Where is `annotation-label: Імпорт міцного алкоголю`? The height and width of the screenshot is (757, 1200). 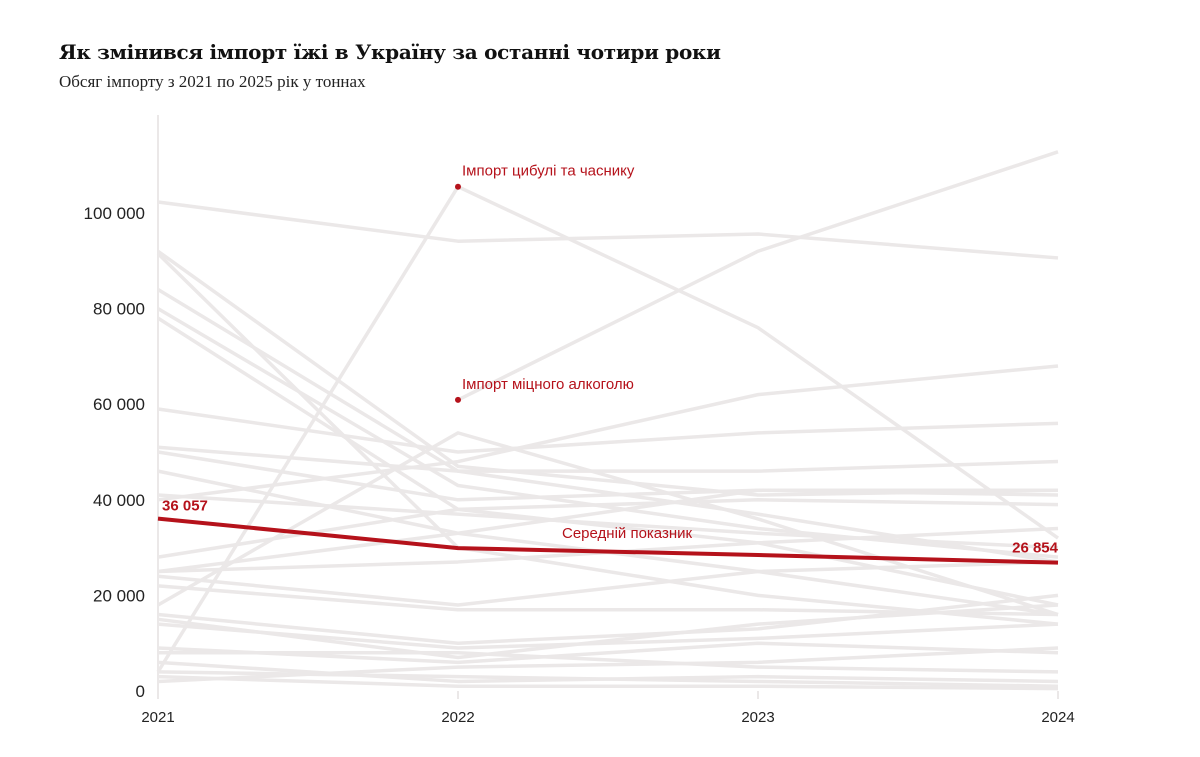 annotation-label: Імпорт міцного алкоголю is located at coordinates (548, 384).